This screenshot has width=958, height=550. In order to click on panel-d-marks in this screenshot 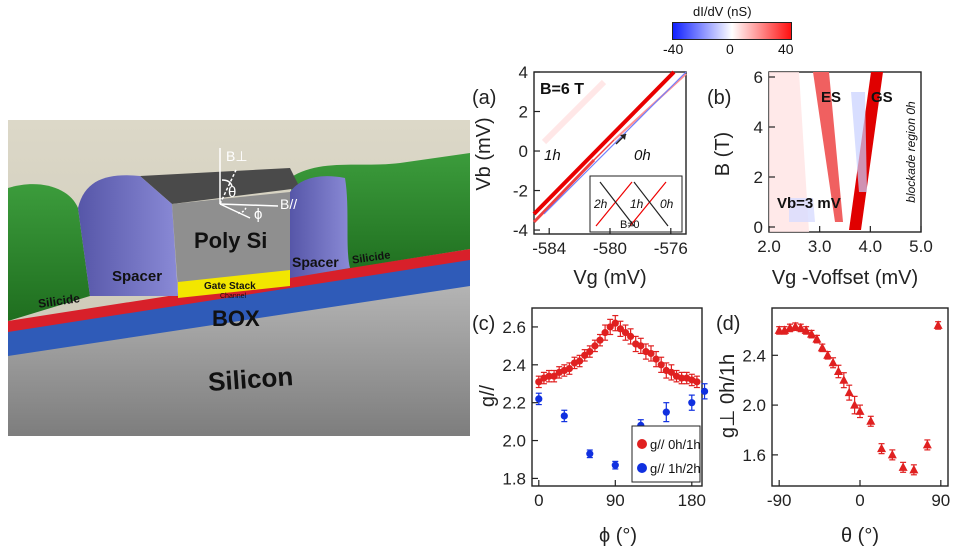, I will do `click(858, 398)`.